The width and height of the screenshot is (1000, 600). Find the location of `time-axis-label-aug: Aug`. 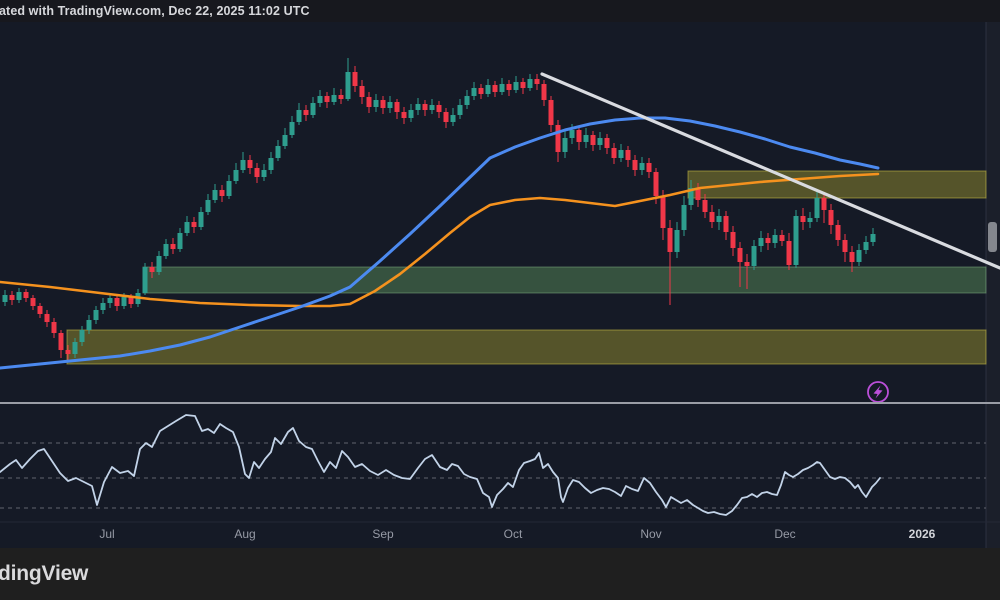

time-axis-label-aug: Aug is located at coordinates (244, 534).